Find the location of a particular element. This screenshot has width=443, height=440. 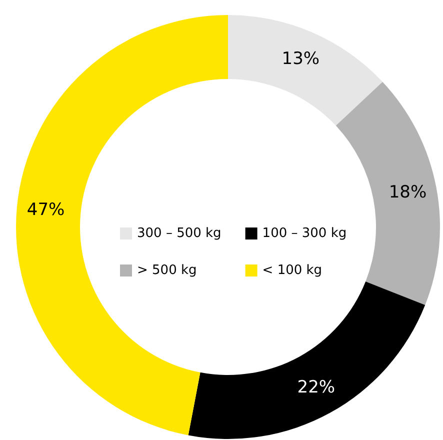

legend-label: < 100 kg is located at coordinates (292, 270).